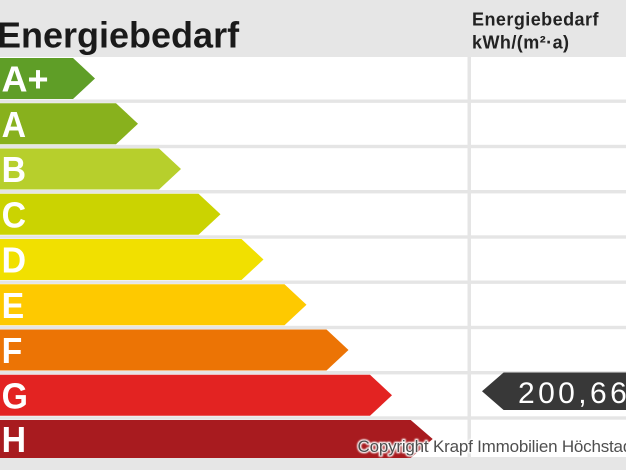  Describe the element at coordinates (15, 396) in the screenshot. I see `svg-text: G` at that location.